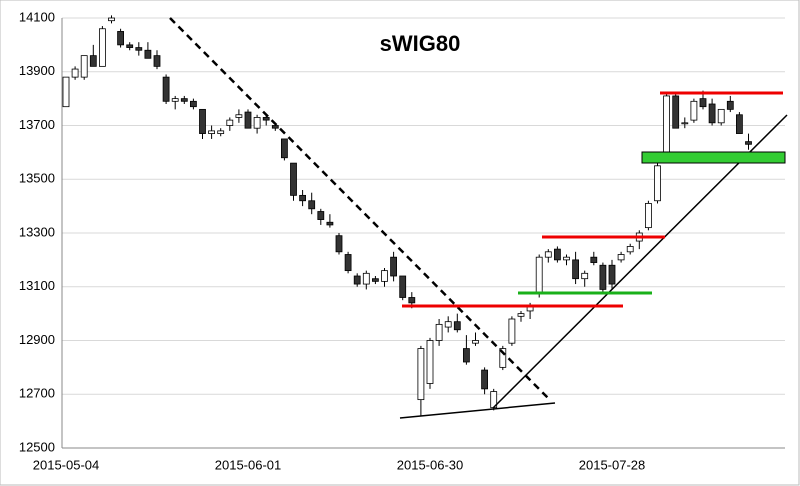 The width and height of the screenshot is (800, 486). What do you see at coordinates (37, 393) in the screenshot?
I see `y-tick-label: 12700` at bounding box center [37, 393].